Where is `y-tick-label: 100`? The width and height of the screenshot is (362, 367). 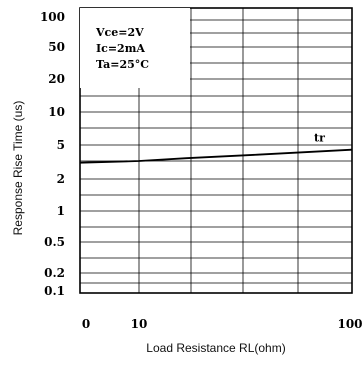 y-tick-label: 100 is located at coordinates (52, 17).